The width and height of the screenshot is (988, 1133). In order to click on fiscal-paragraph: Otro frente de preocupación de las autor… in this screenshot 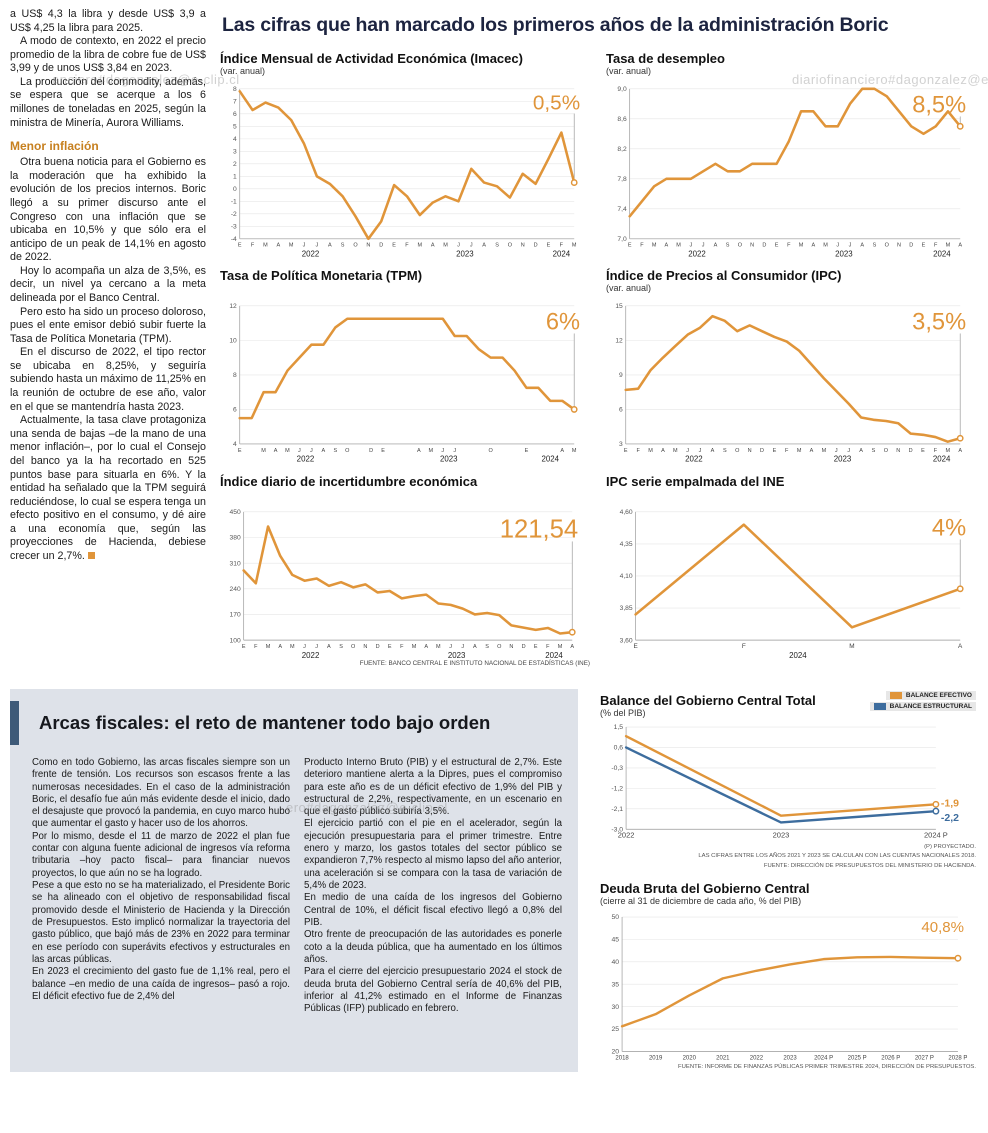, I will do `click(433, 947)`.